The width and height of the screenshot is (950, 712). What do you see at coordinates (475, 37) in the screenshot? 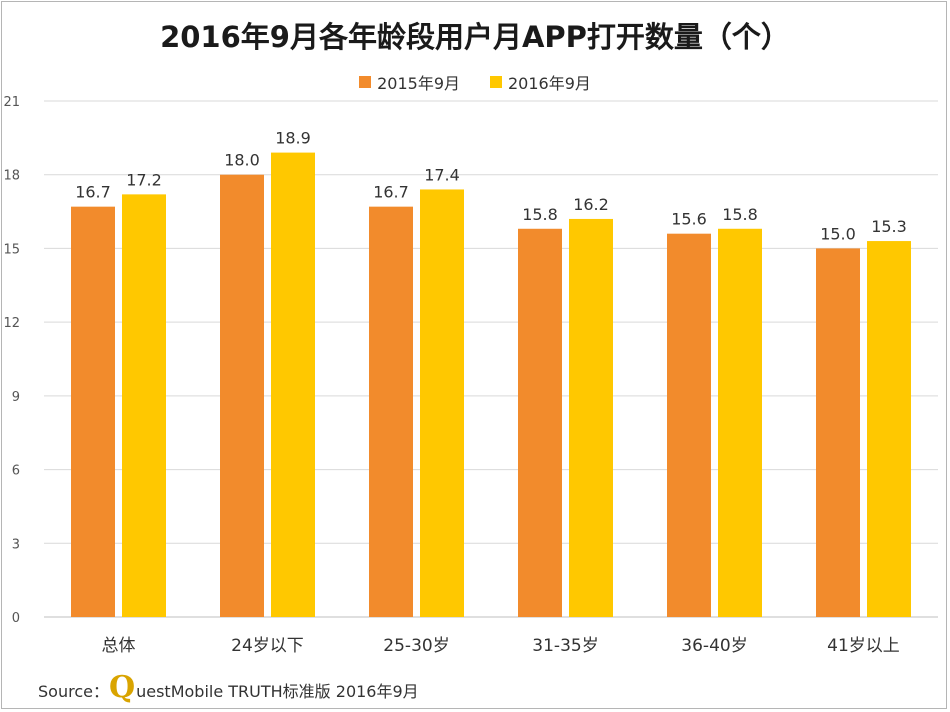
I see `chart-title: 2016年9月各年龄段用户月APP打开数量（个）` at bounding box center [475, 37].